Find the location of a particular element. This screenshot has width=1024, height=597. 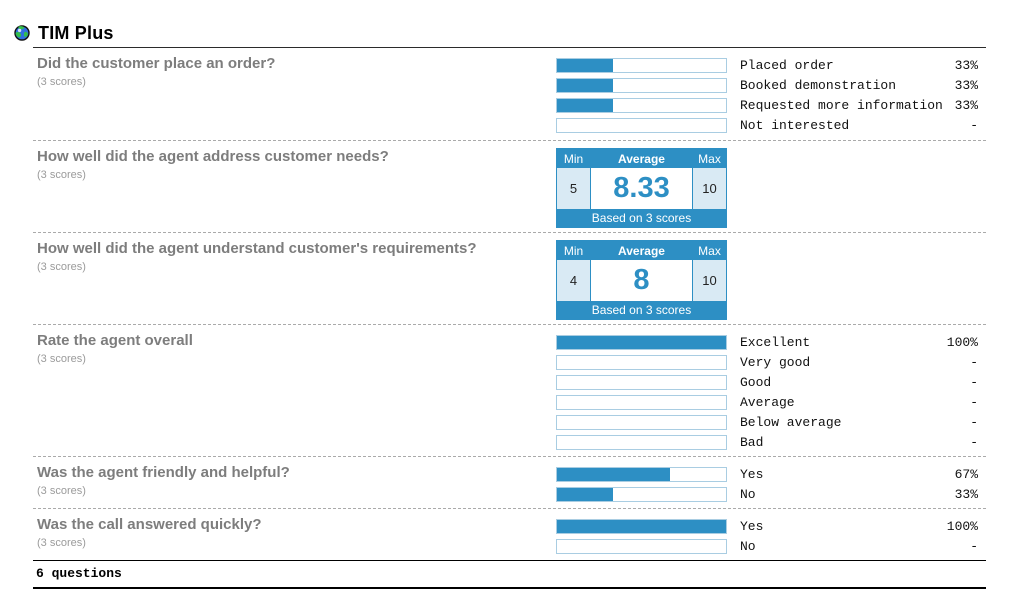

question-title: Was the call answered quickly? is located at coordinates (149, 524).